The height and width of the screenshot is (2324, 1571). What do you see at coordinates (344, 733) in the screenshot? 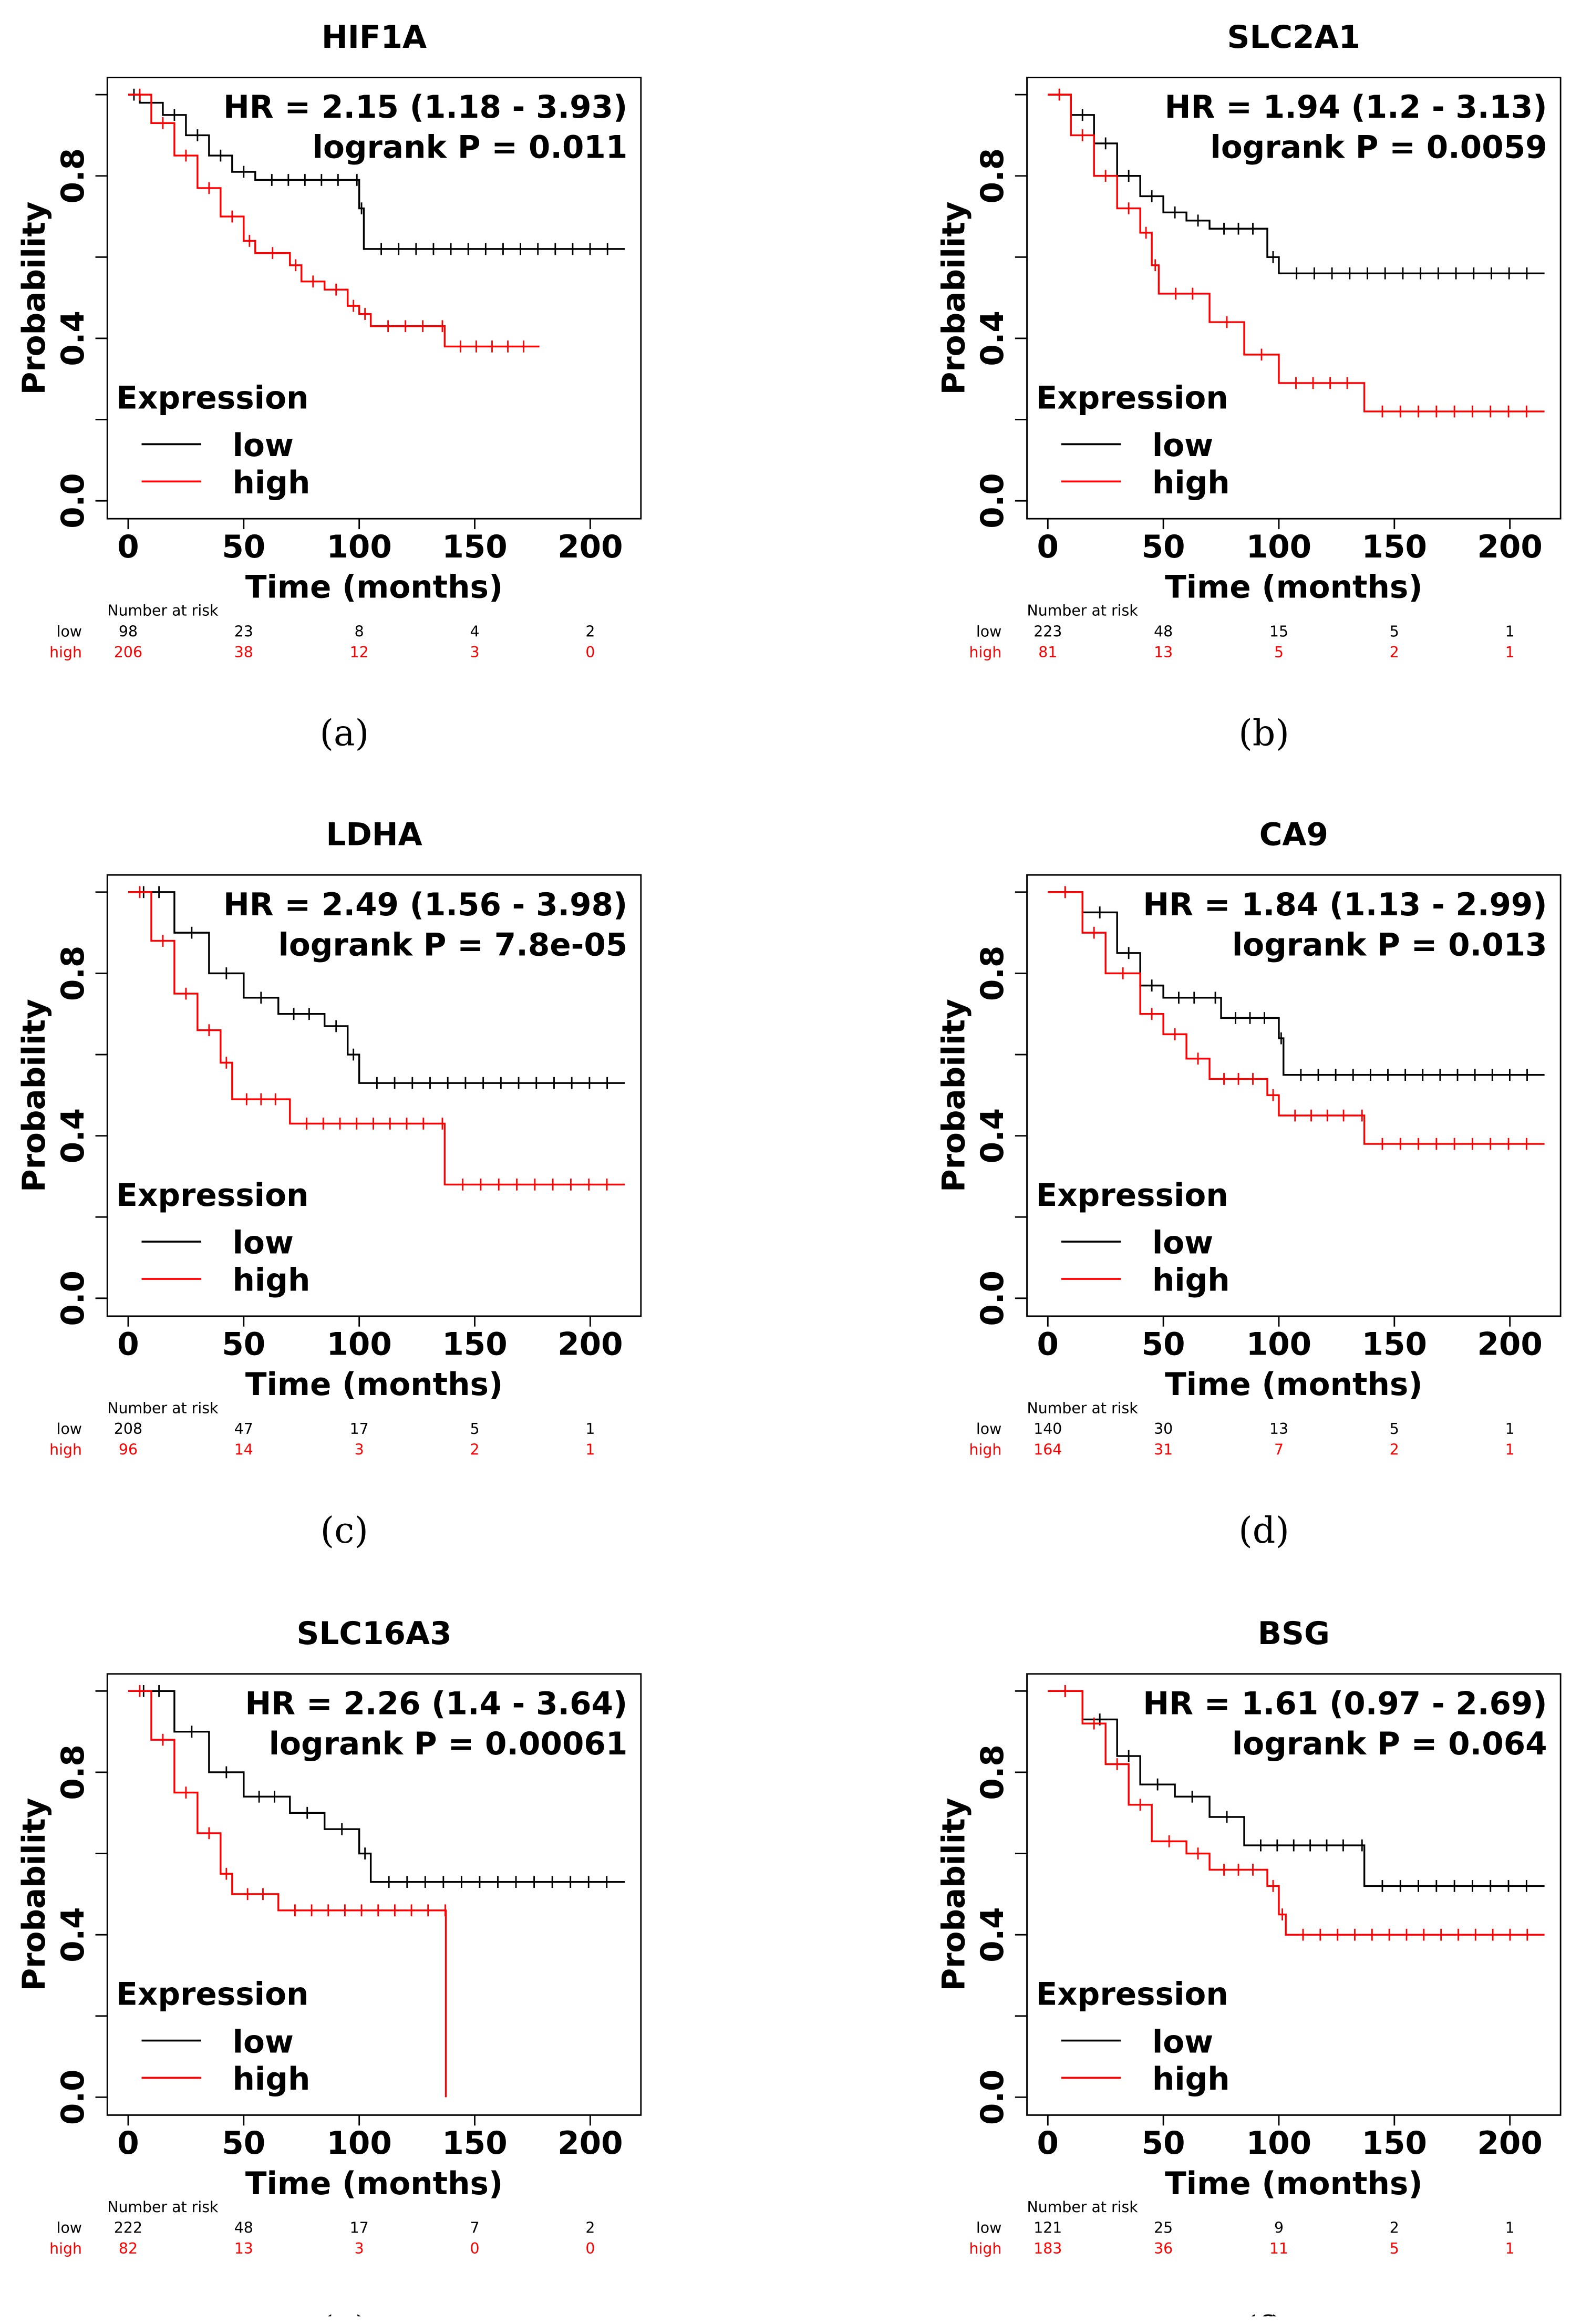
I see `panel-caption: (a)` at bounding box center [344, 733].